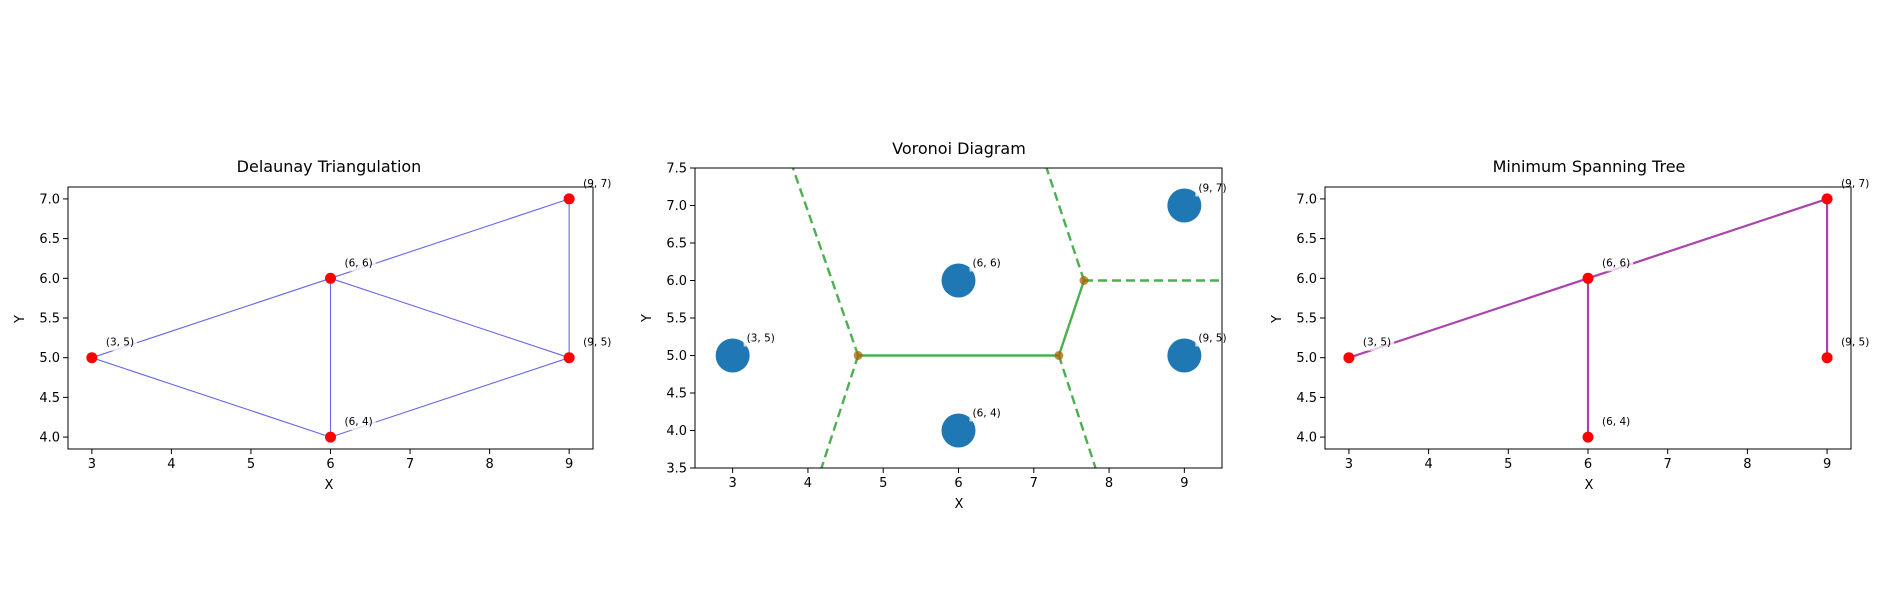 The image size is (1896, 604). I want to click on graph-edge, so click(450, 318).